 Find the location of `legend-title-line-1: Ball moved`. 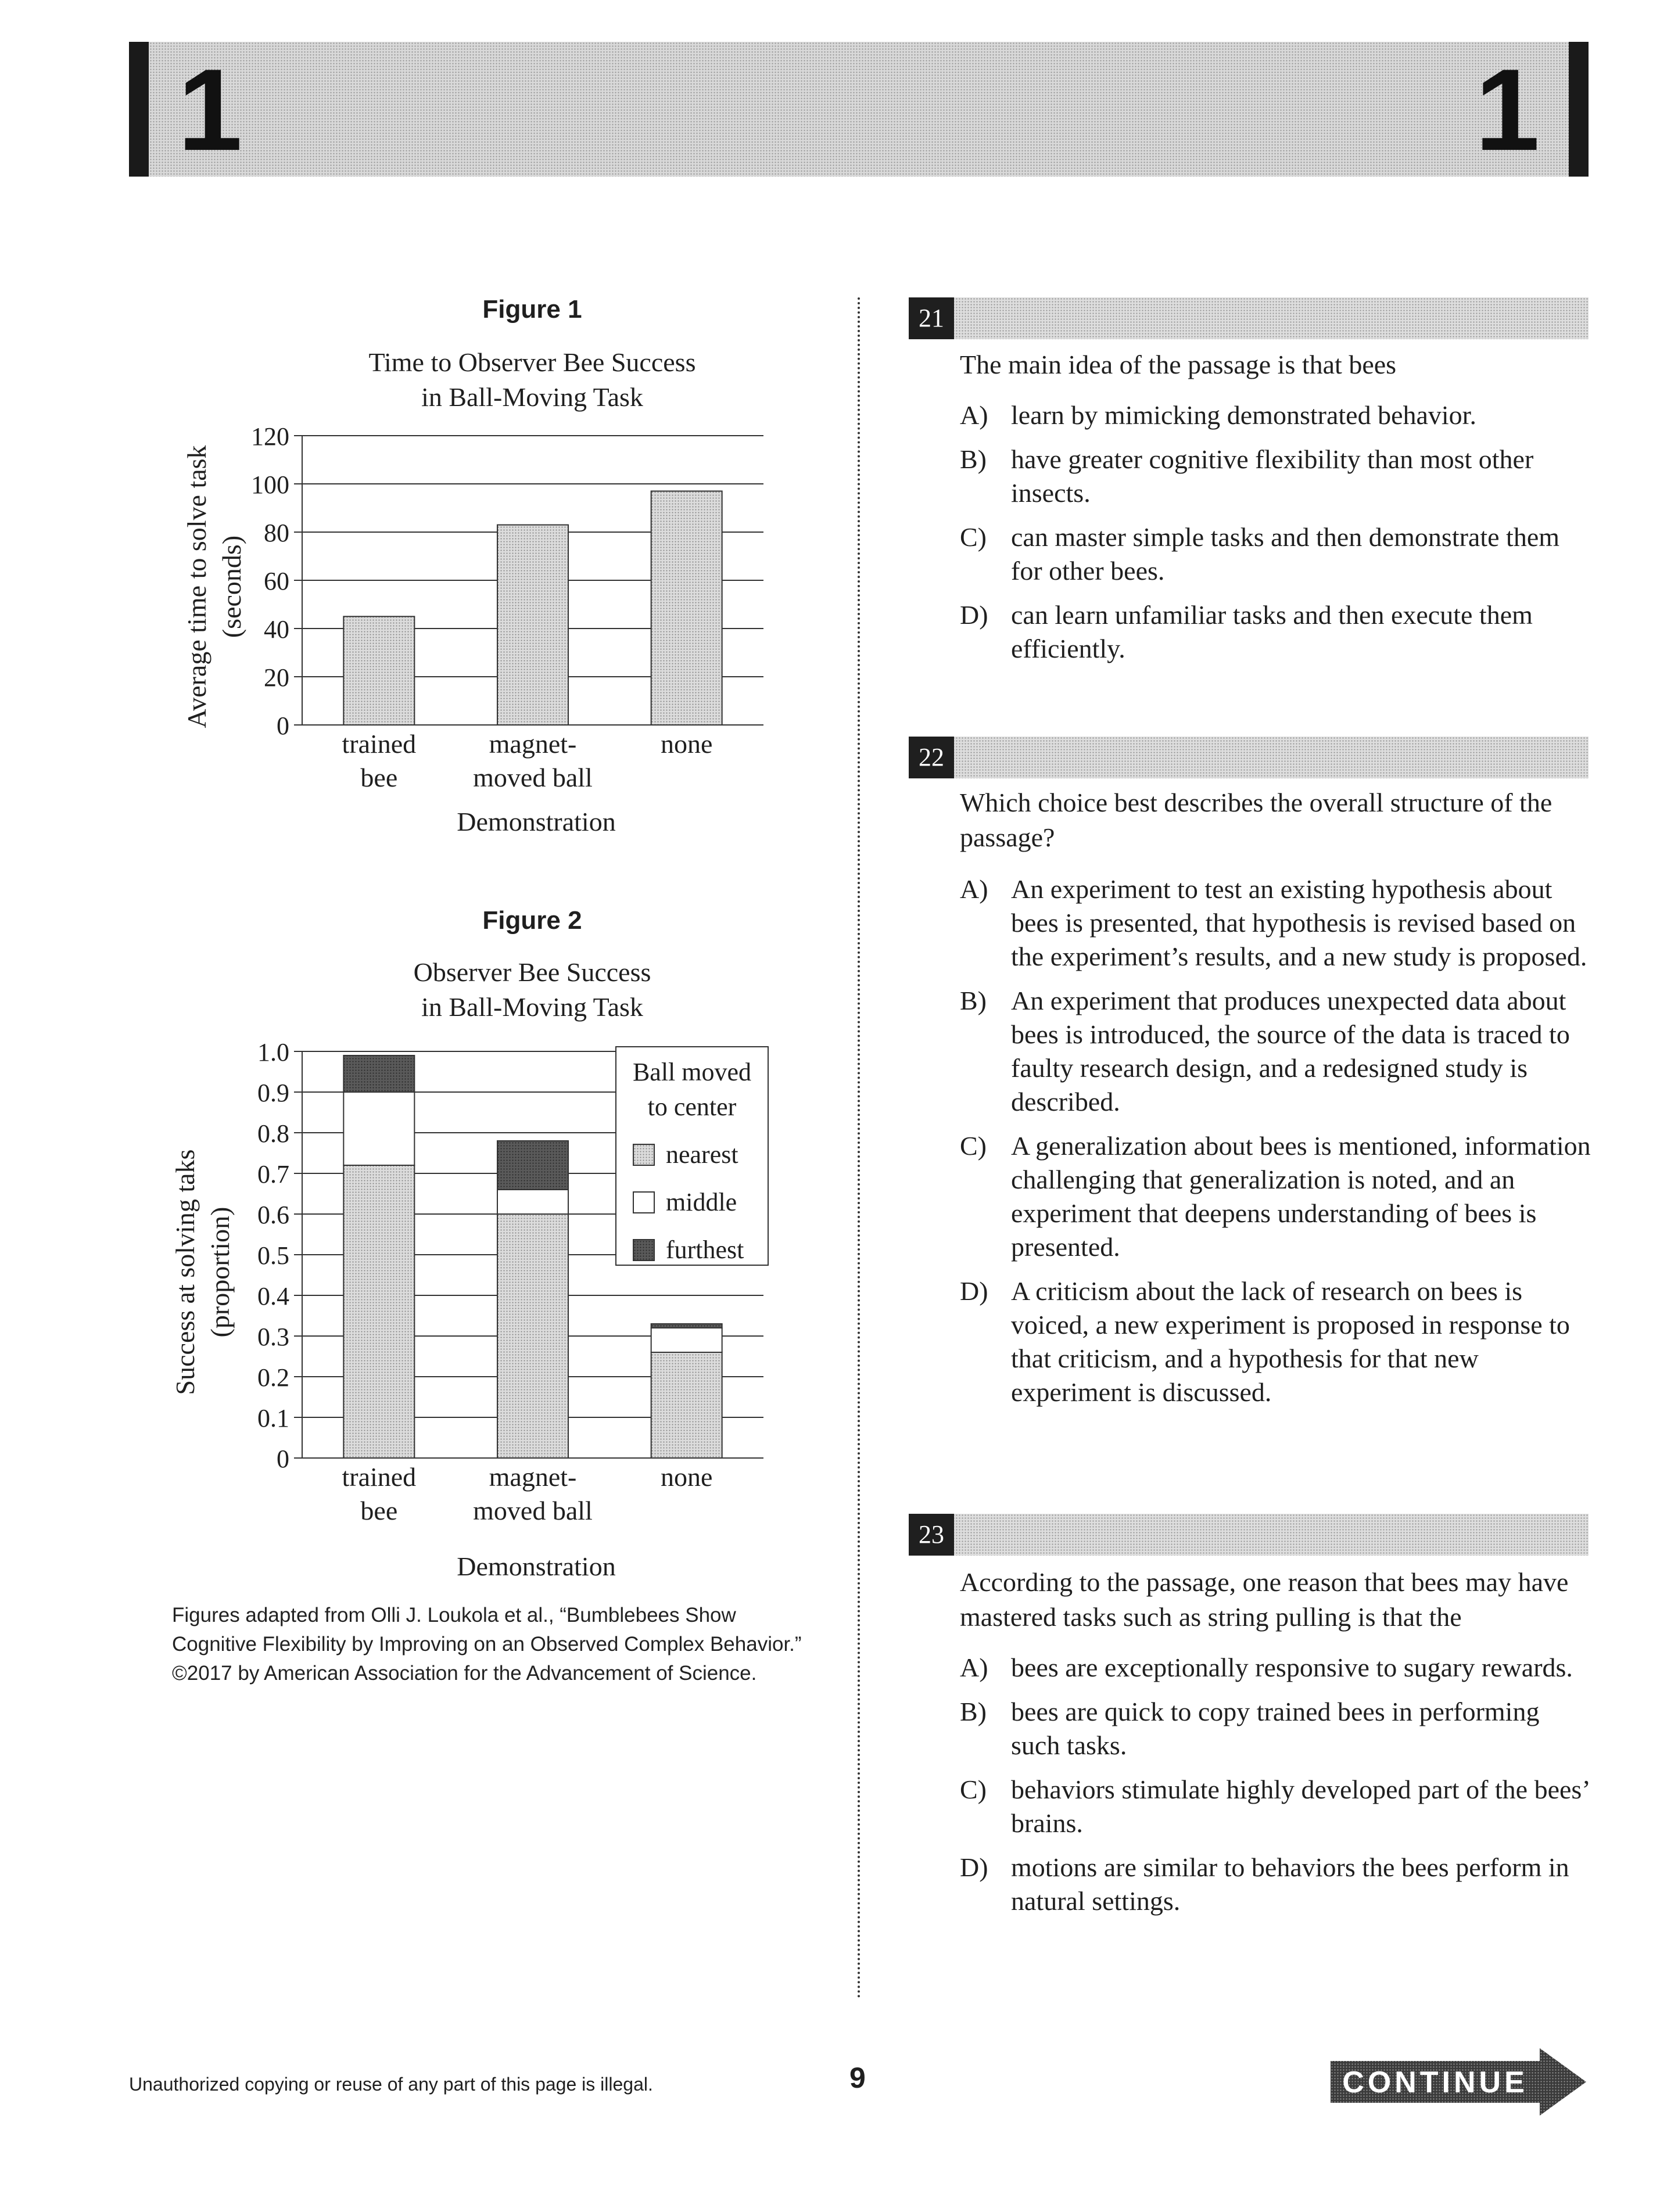

legend-title-line-1: Ball moved is located at coordinates (692, 1072).